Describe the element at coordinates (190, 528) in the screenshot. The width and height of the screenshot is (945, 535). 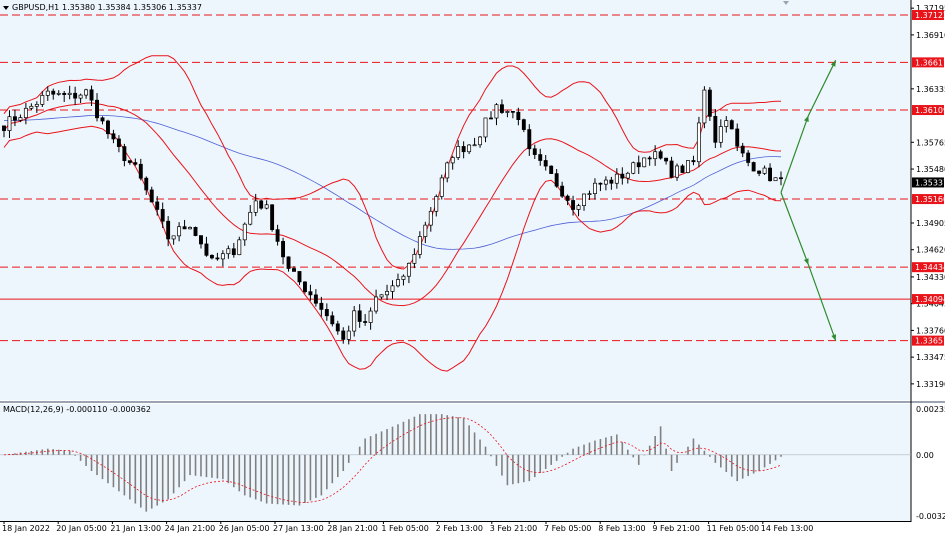
I see `time-label-3: 24 Jan 21:00` at that location.